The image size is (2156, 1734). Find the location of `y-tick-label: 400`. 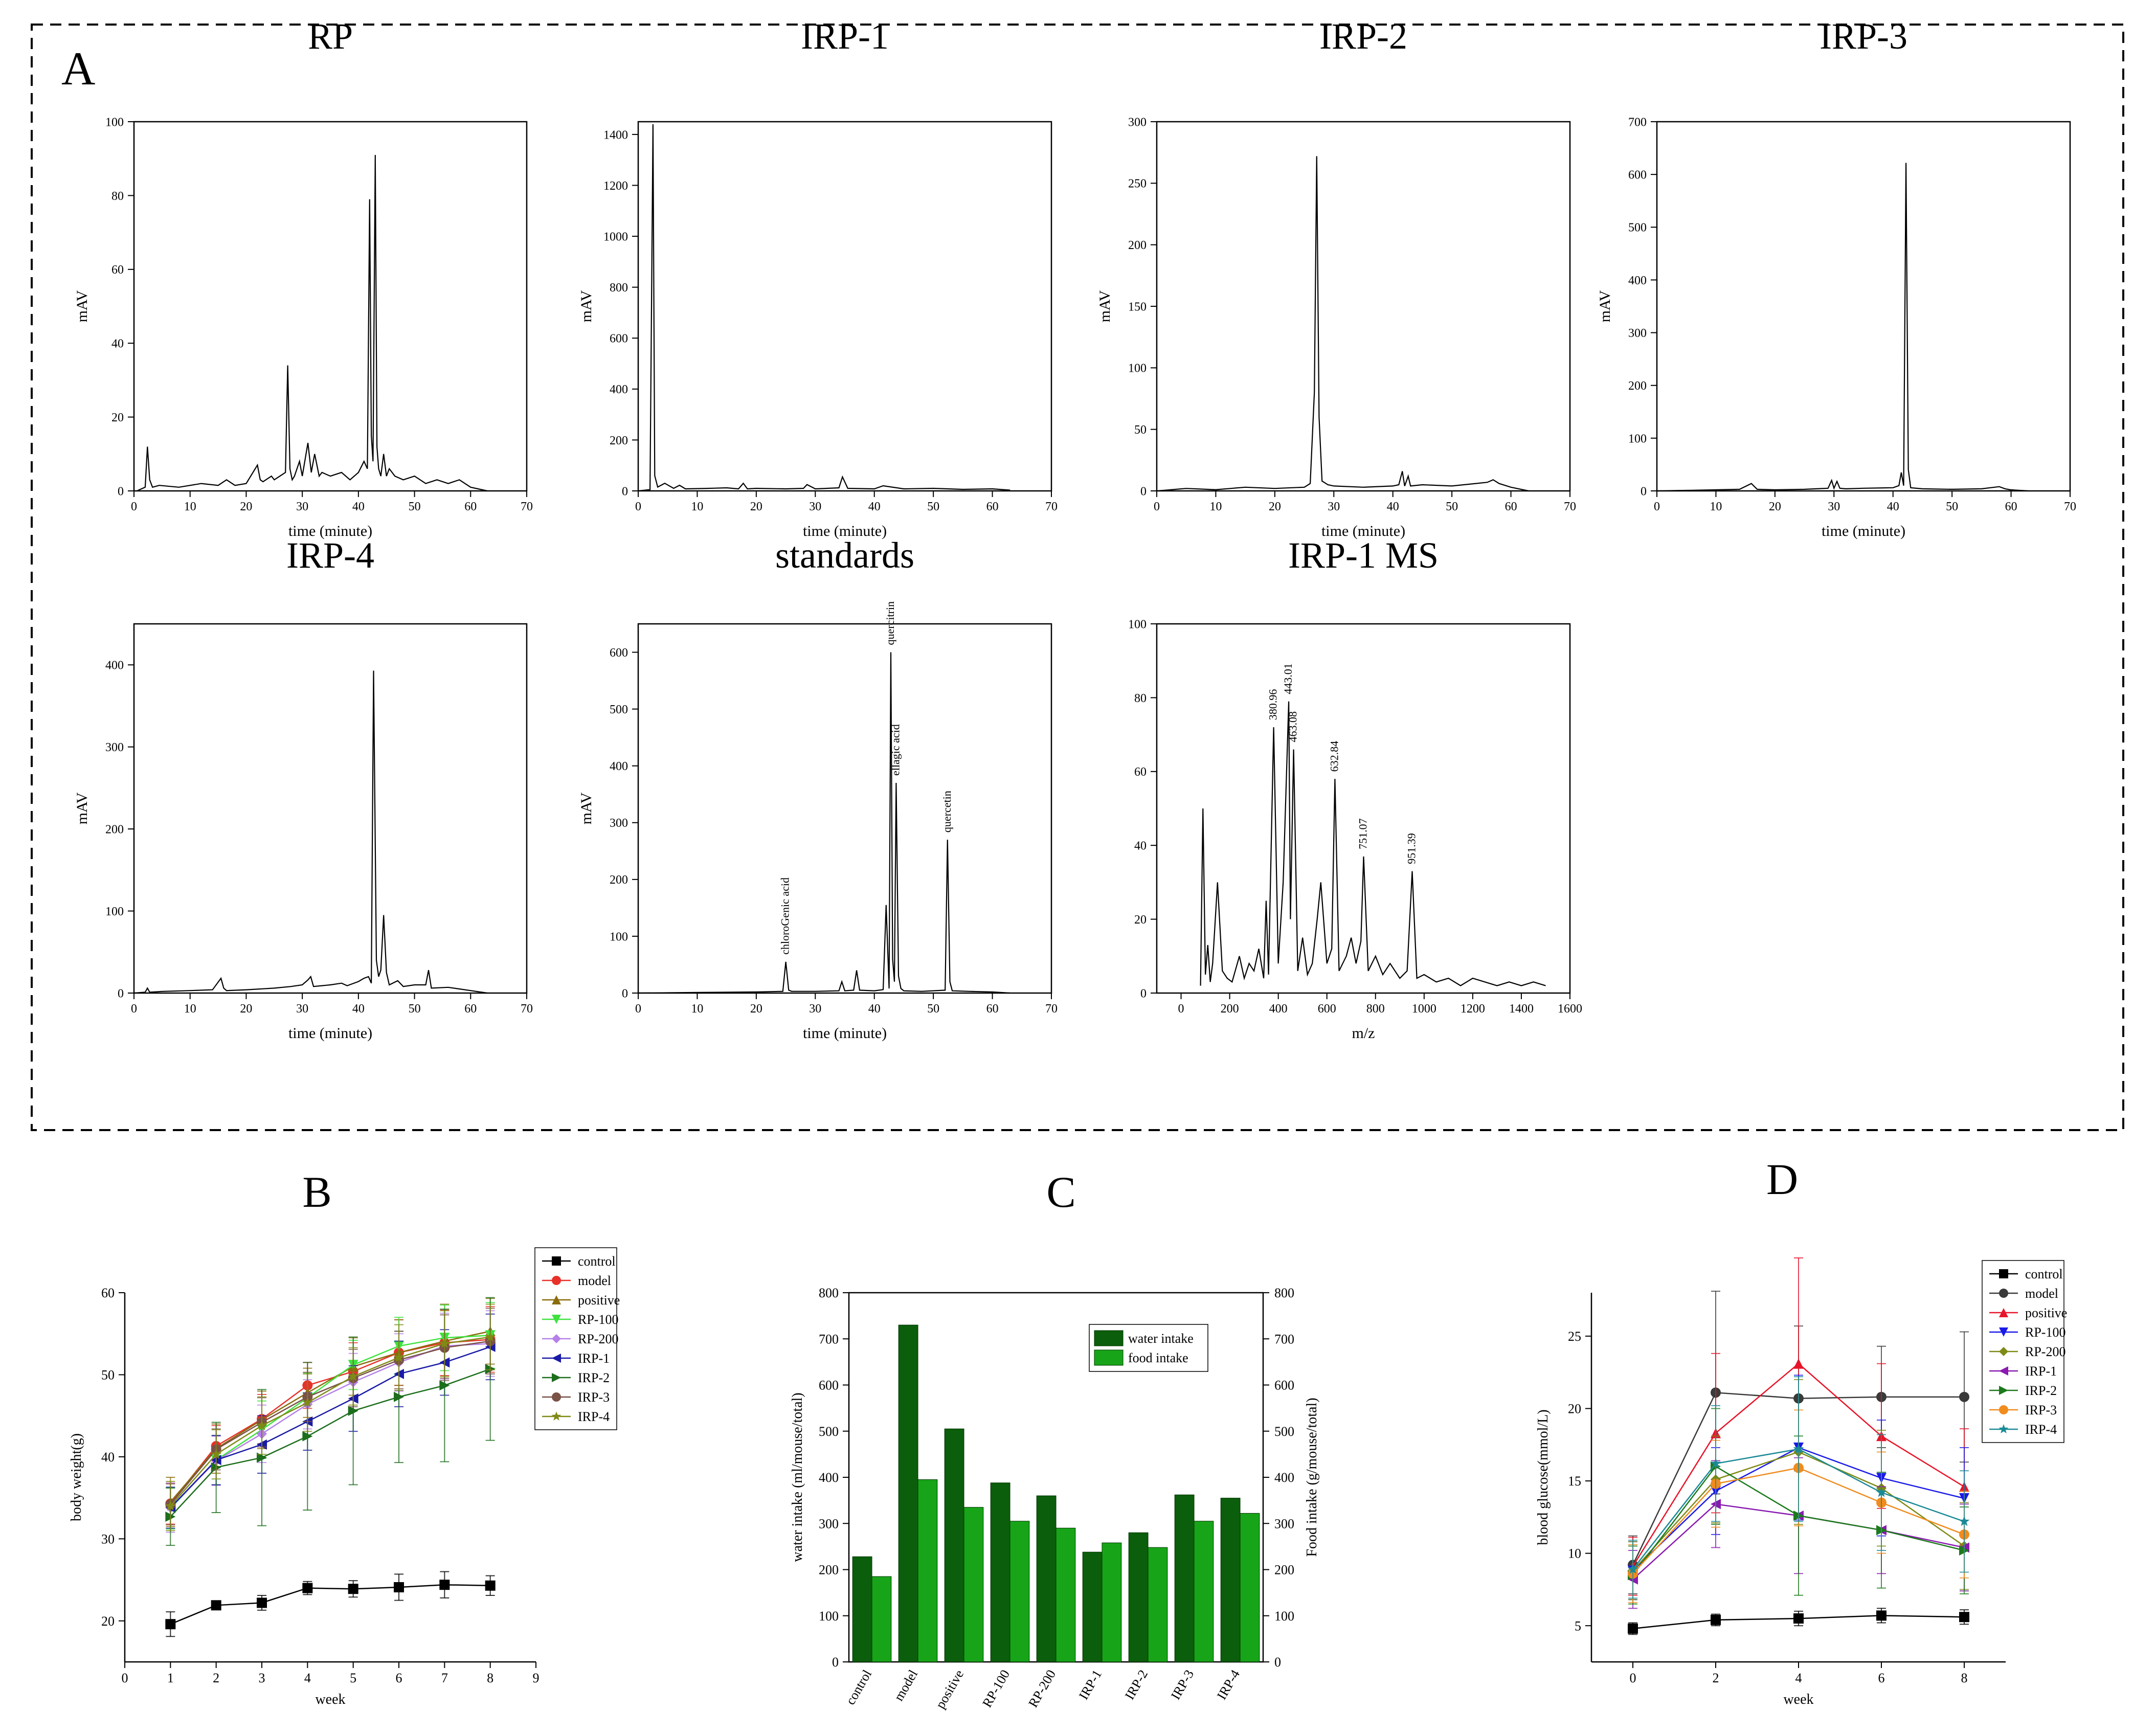

y-tick-label: 400 is located at coordinates (619, 766).